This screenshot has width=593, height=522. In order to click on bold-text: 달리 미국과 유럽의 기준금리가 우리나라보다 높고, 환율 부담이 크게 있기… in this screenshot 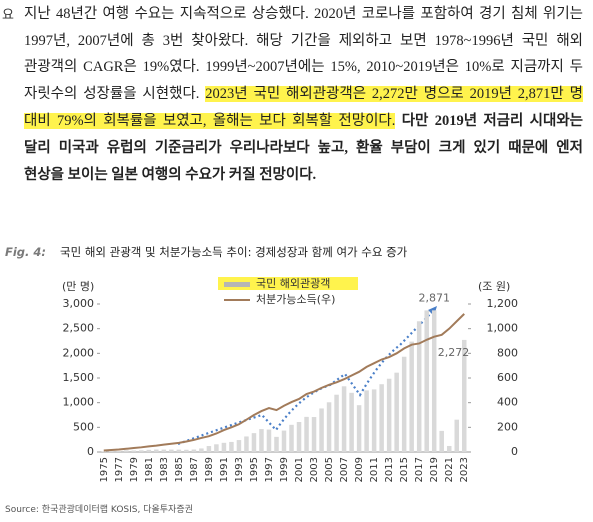, I will do `click(303, 148)`.